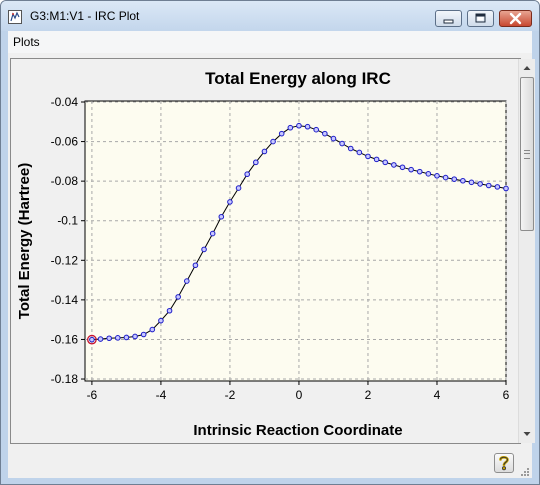 The image size is (540, 485). I want to click on menu-bar: Plots, so click(270, 42).